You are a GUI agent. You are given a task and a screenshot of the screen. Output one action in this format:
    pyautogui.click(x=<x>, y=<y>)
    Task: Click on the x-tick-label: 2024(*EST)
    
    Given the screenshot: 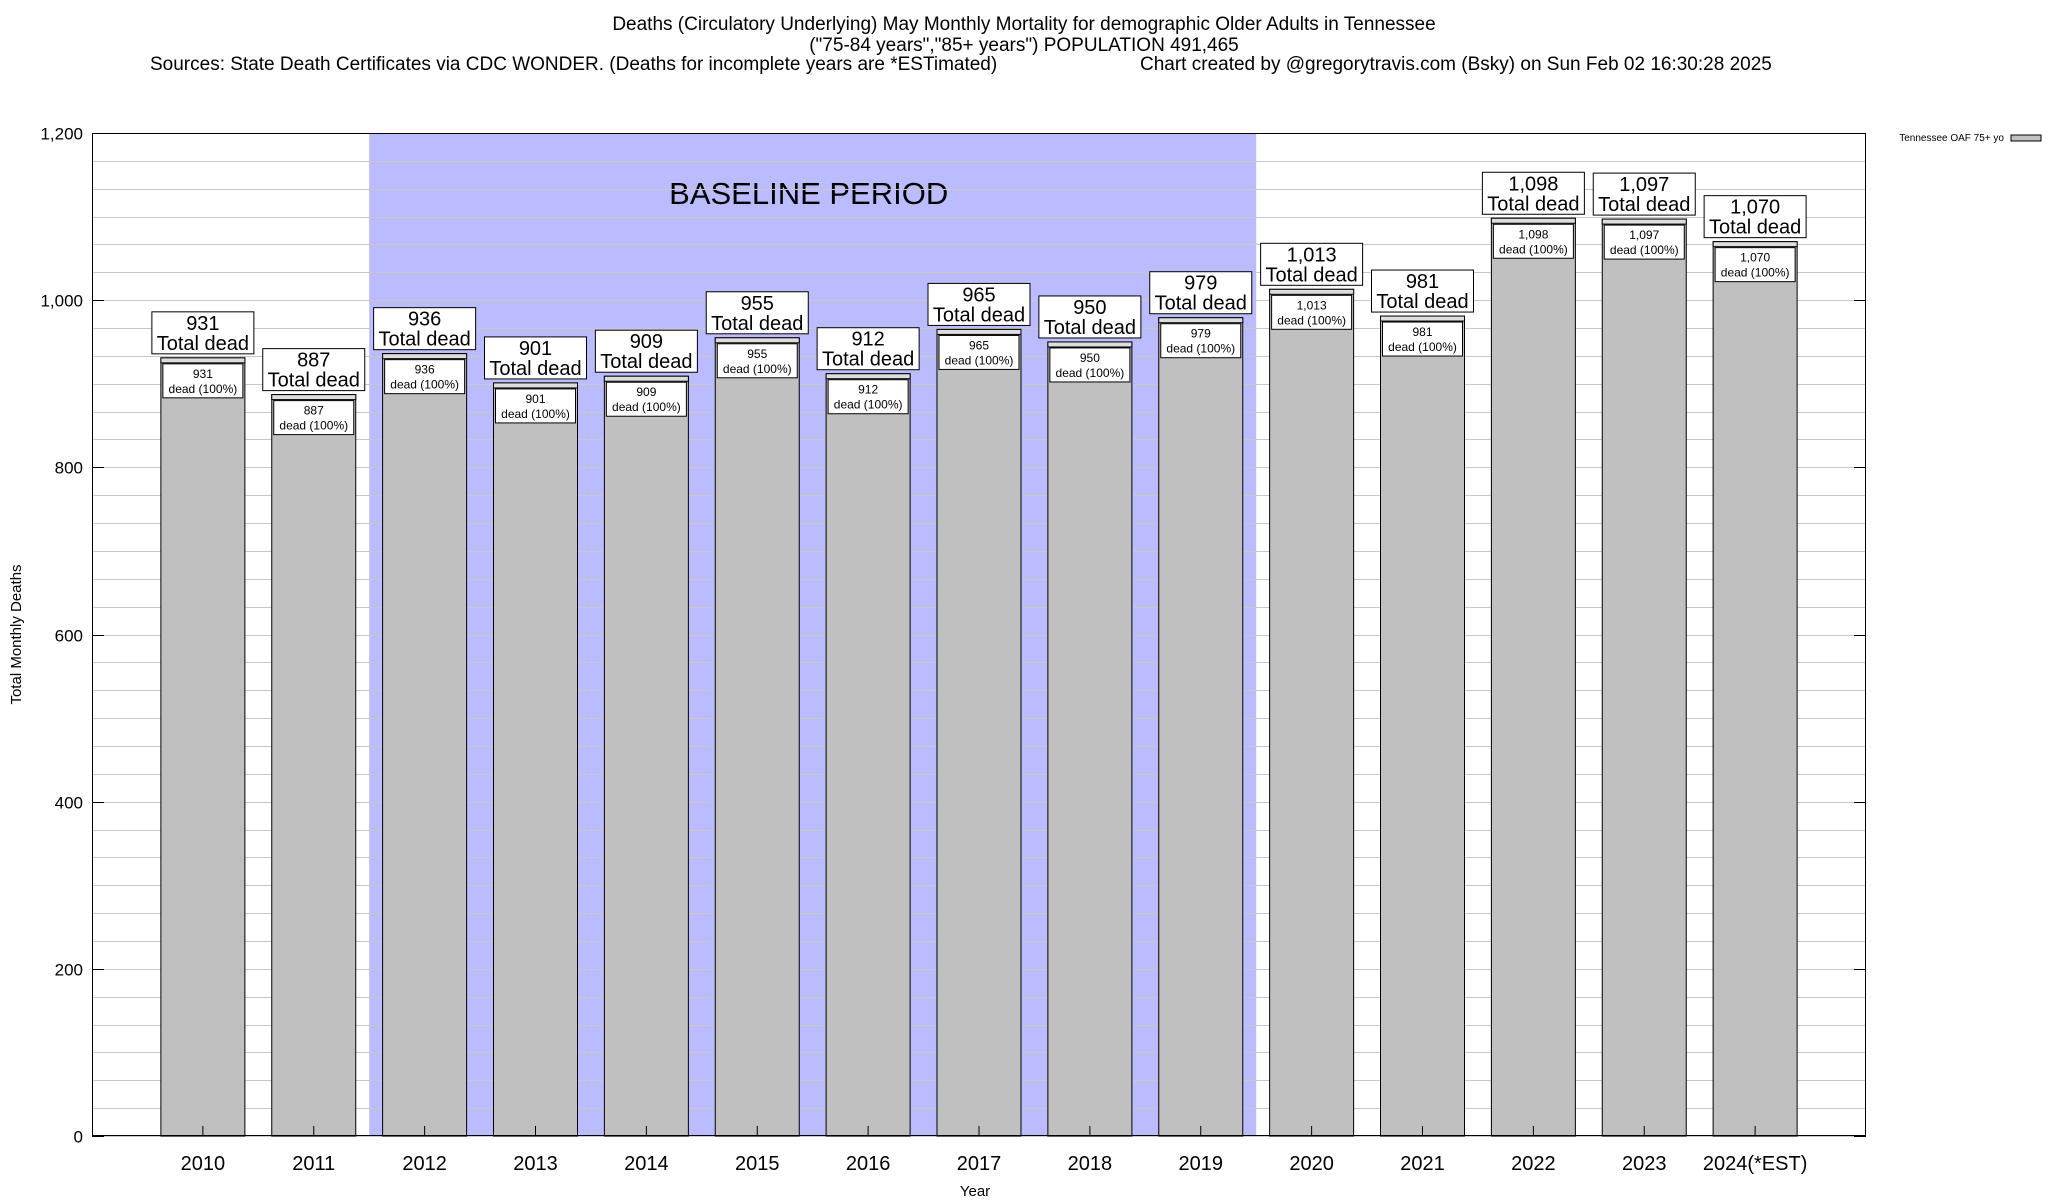 What is the action you would take?
    pyautogui.click(x=1755, y=1164)
    